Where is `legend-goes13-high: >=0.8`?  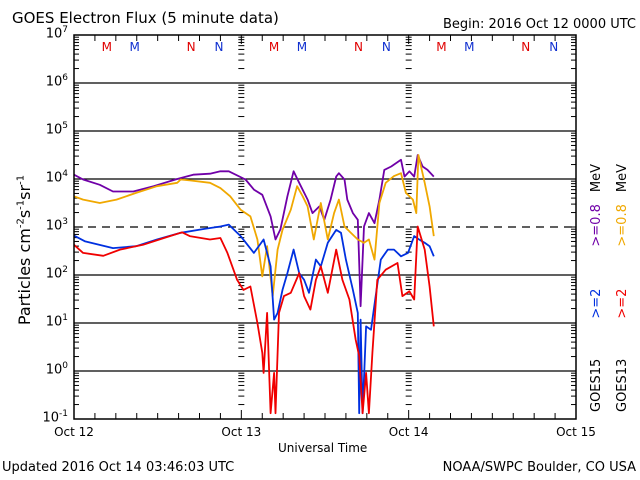 legend-goes13-high: >=0.8 is located at coordinates (622, 225).